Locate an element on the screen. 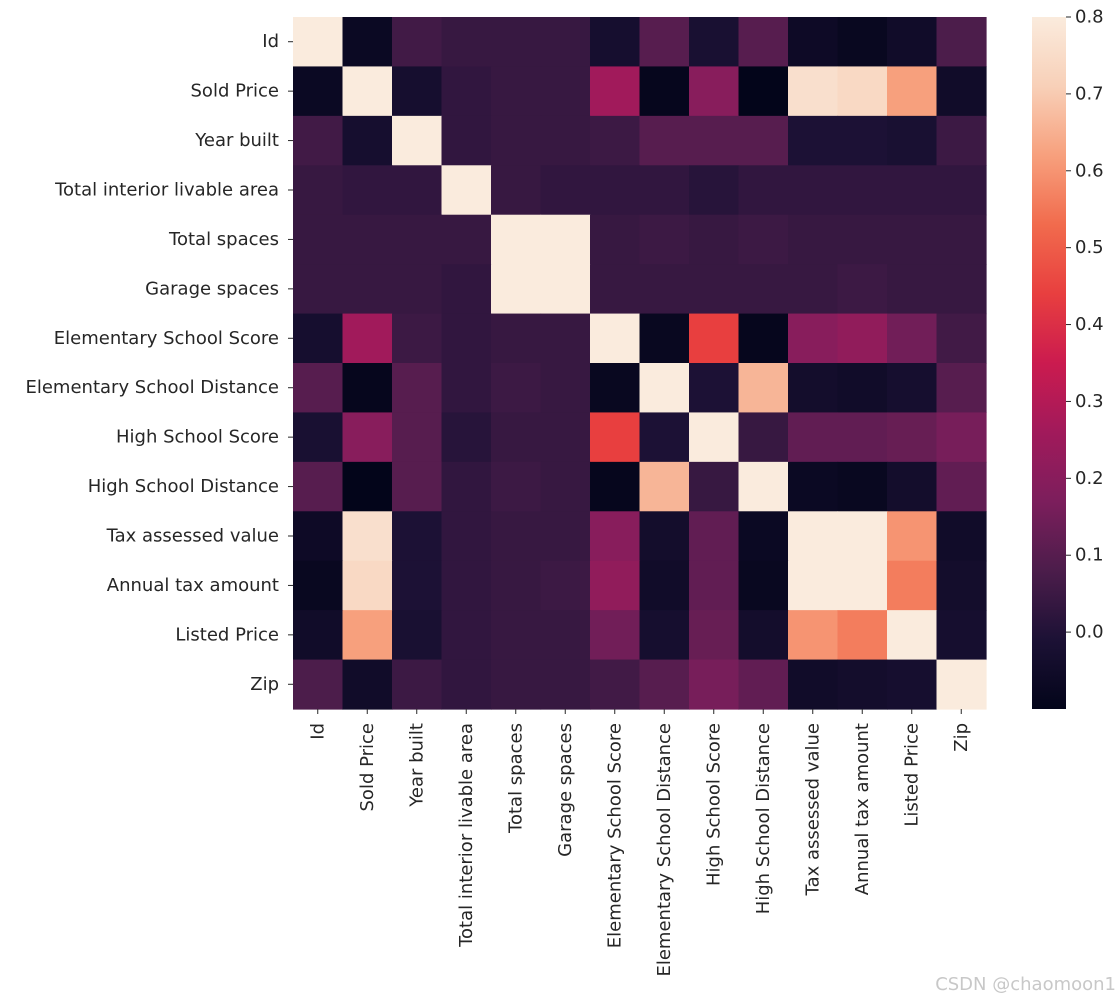  cell-total-interior-livable-area-vs-tax-assessed-value is located at coordinates (813, 190).